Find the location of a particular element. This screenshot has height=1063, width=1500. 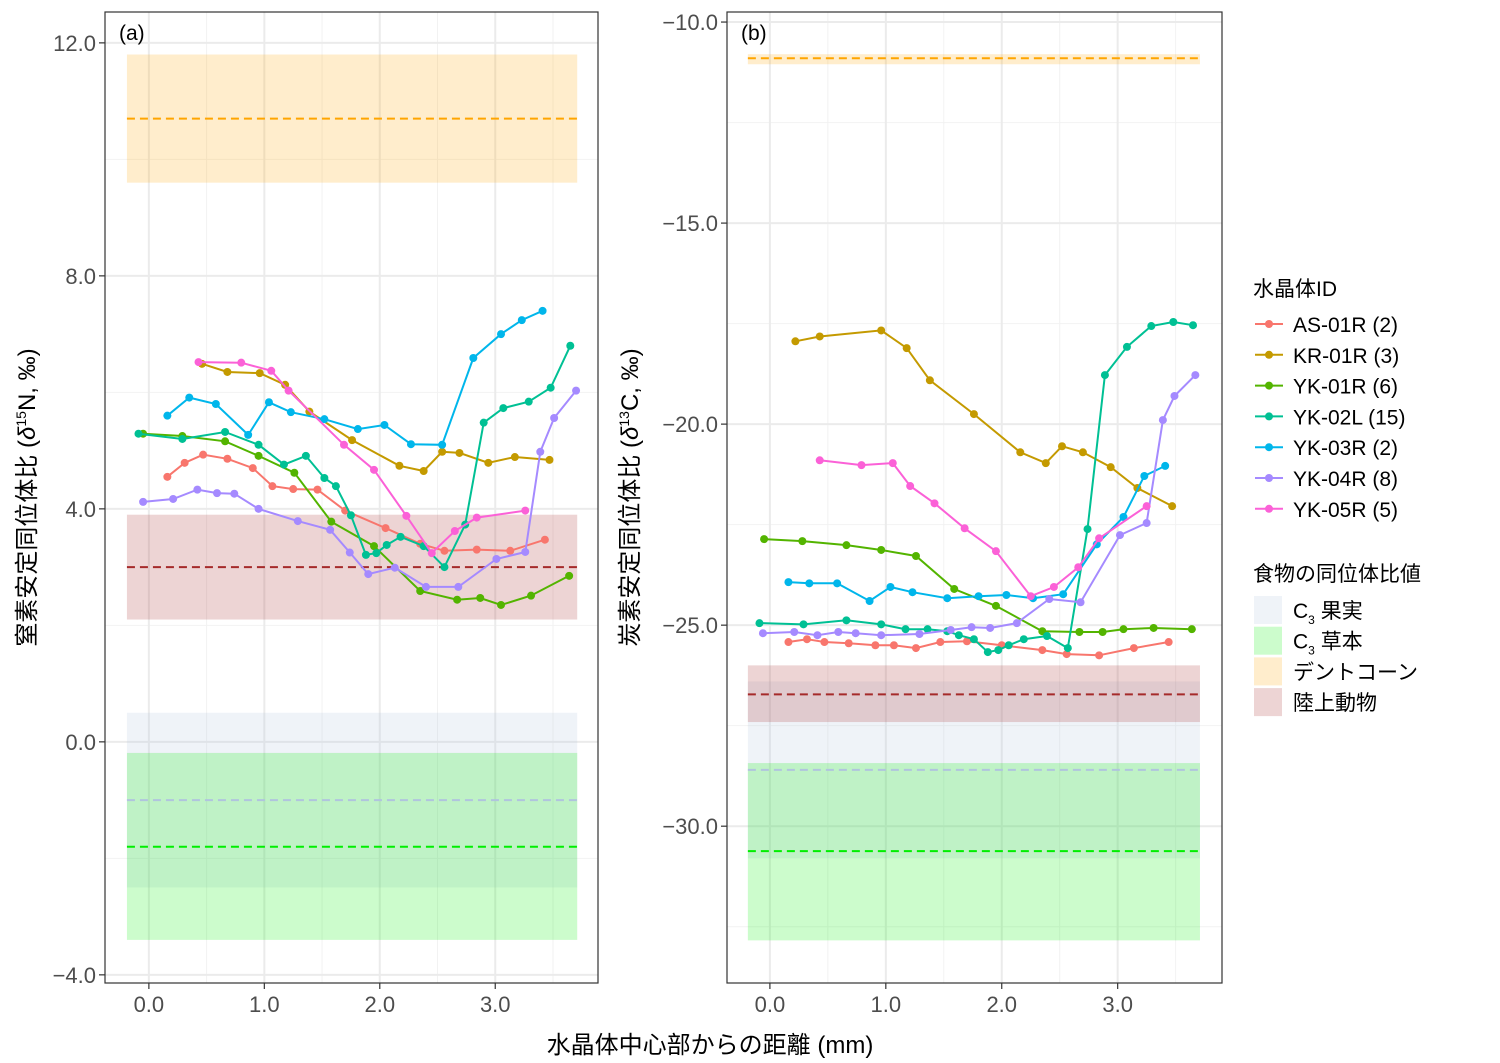

legend-label: C3 草本 is located at coordinates (1328, 644).